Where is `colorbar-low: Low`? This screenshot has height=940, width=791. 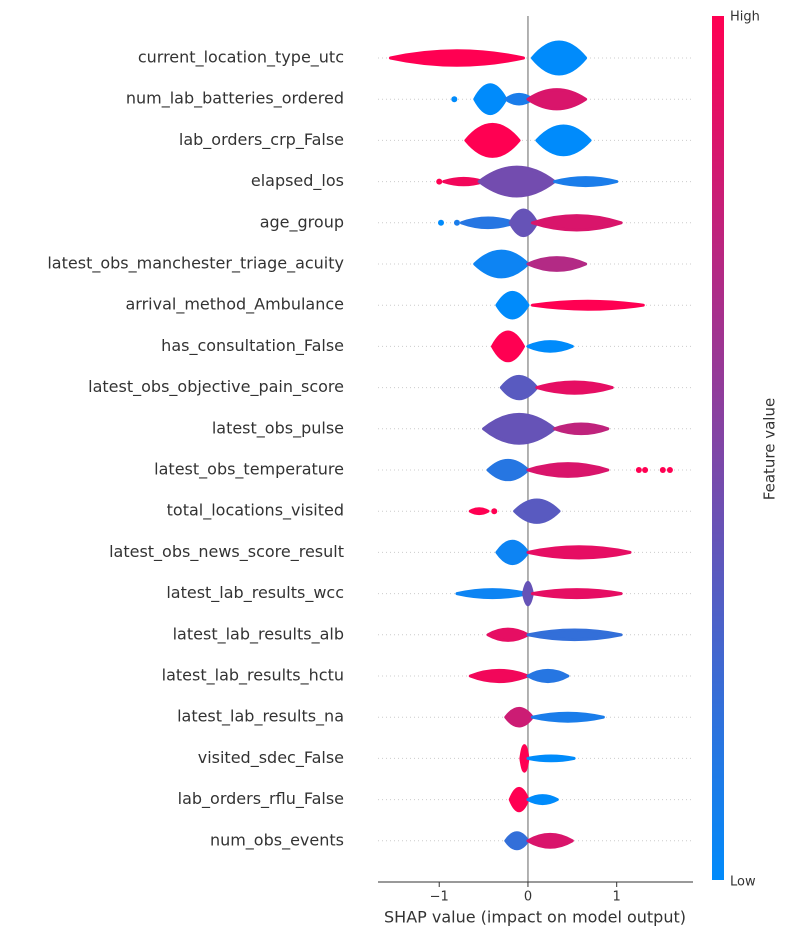
colorbar-low: Low is located at coordinates (743, 882).